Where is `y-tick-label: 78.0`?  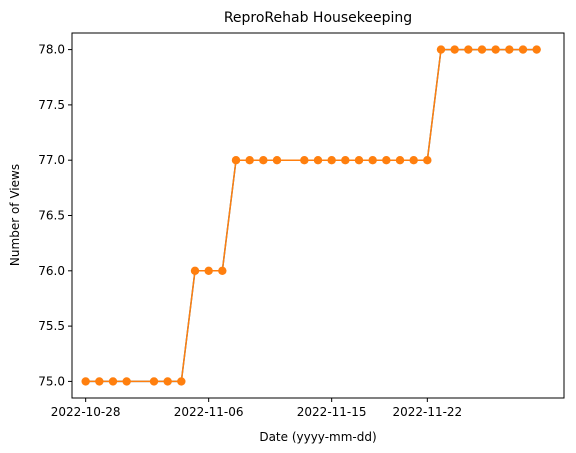
y-tick-label: 78.0 is located at coordinates (51, 50).